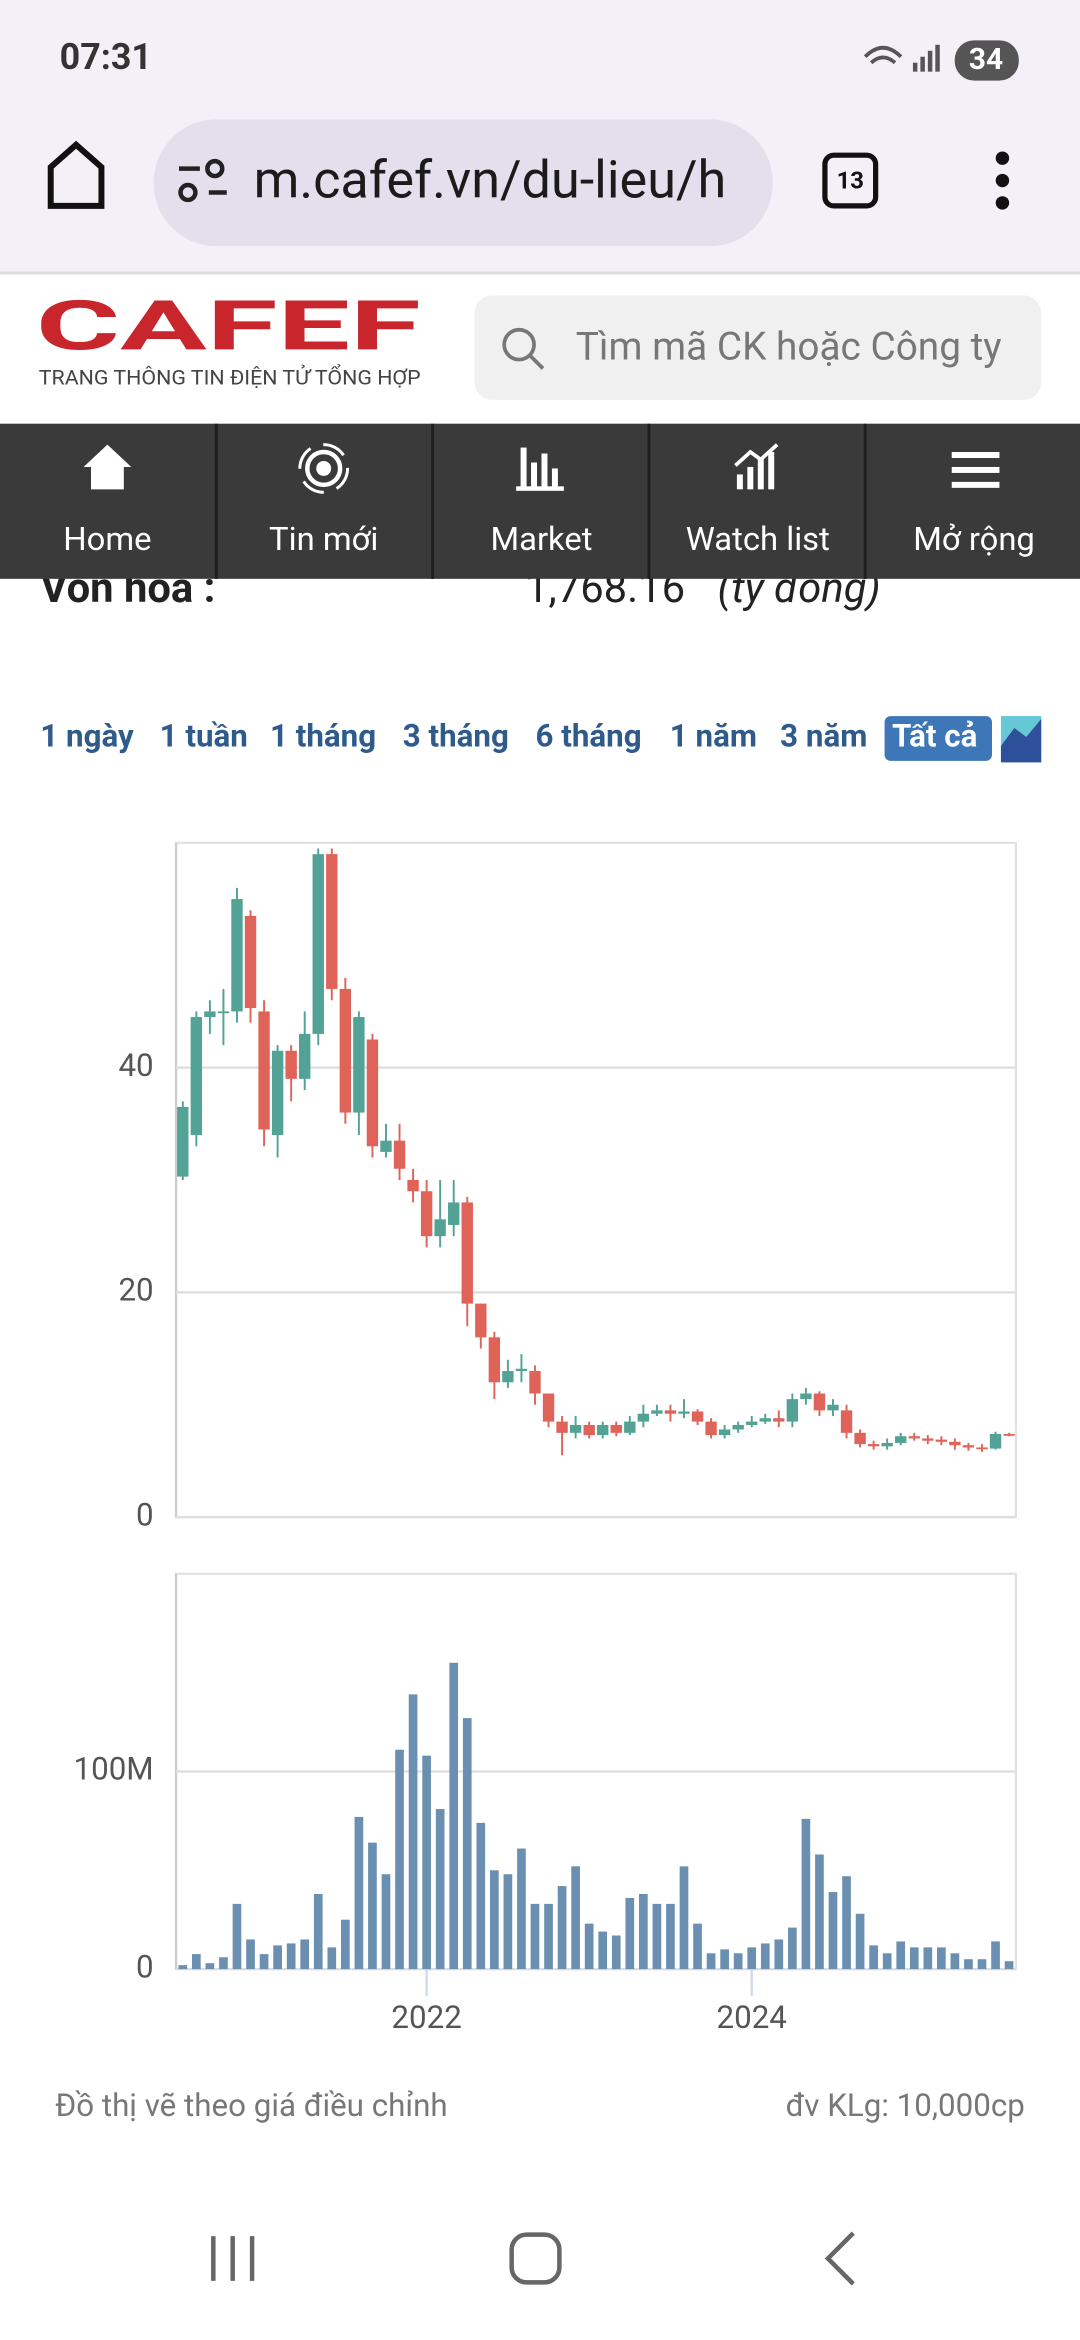 The width and height of the screenshot is (1080, 2340). What do you see at coordinates (135, 1065) in the screenshot?
I see `y-tick-label: 40` at bounding box center [135, 1065].